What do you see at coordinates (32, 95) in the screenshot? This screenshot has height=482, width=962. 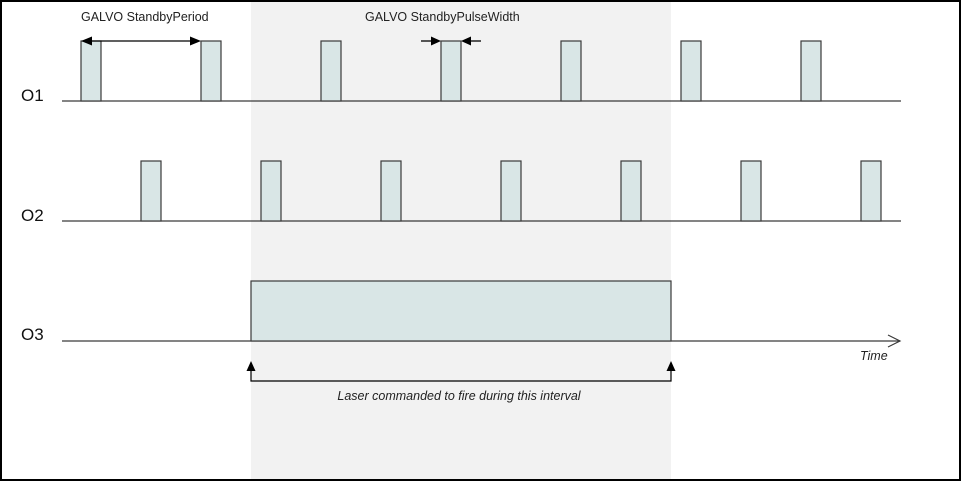 I see `channel-label-o1: O1` at bounding box center [32, 95].